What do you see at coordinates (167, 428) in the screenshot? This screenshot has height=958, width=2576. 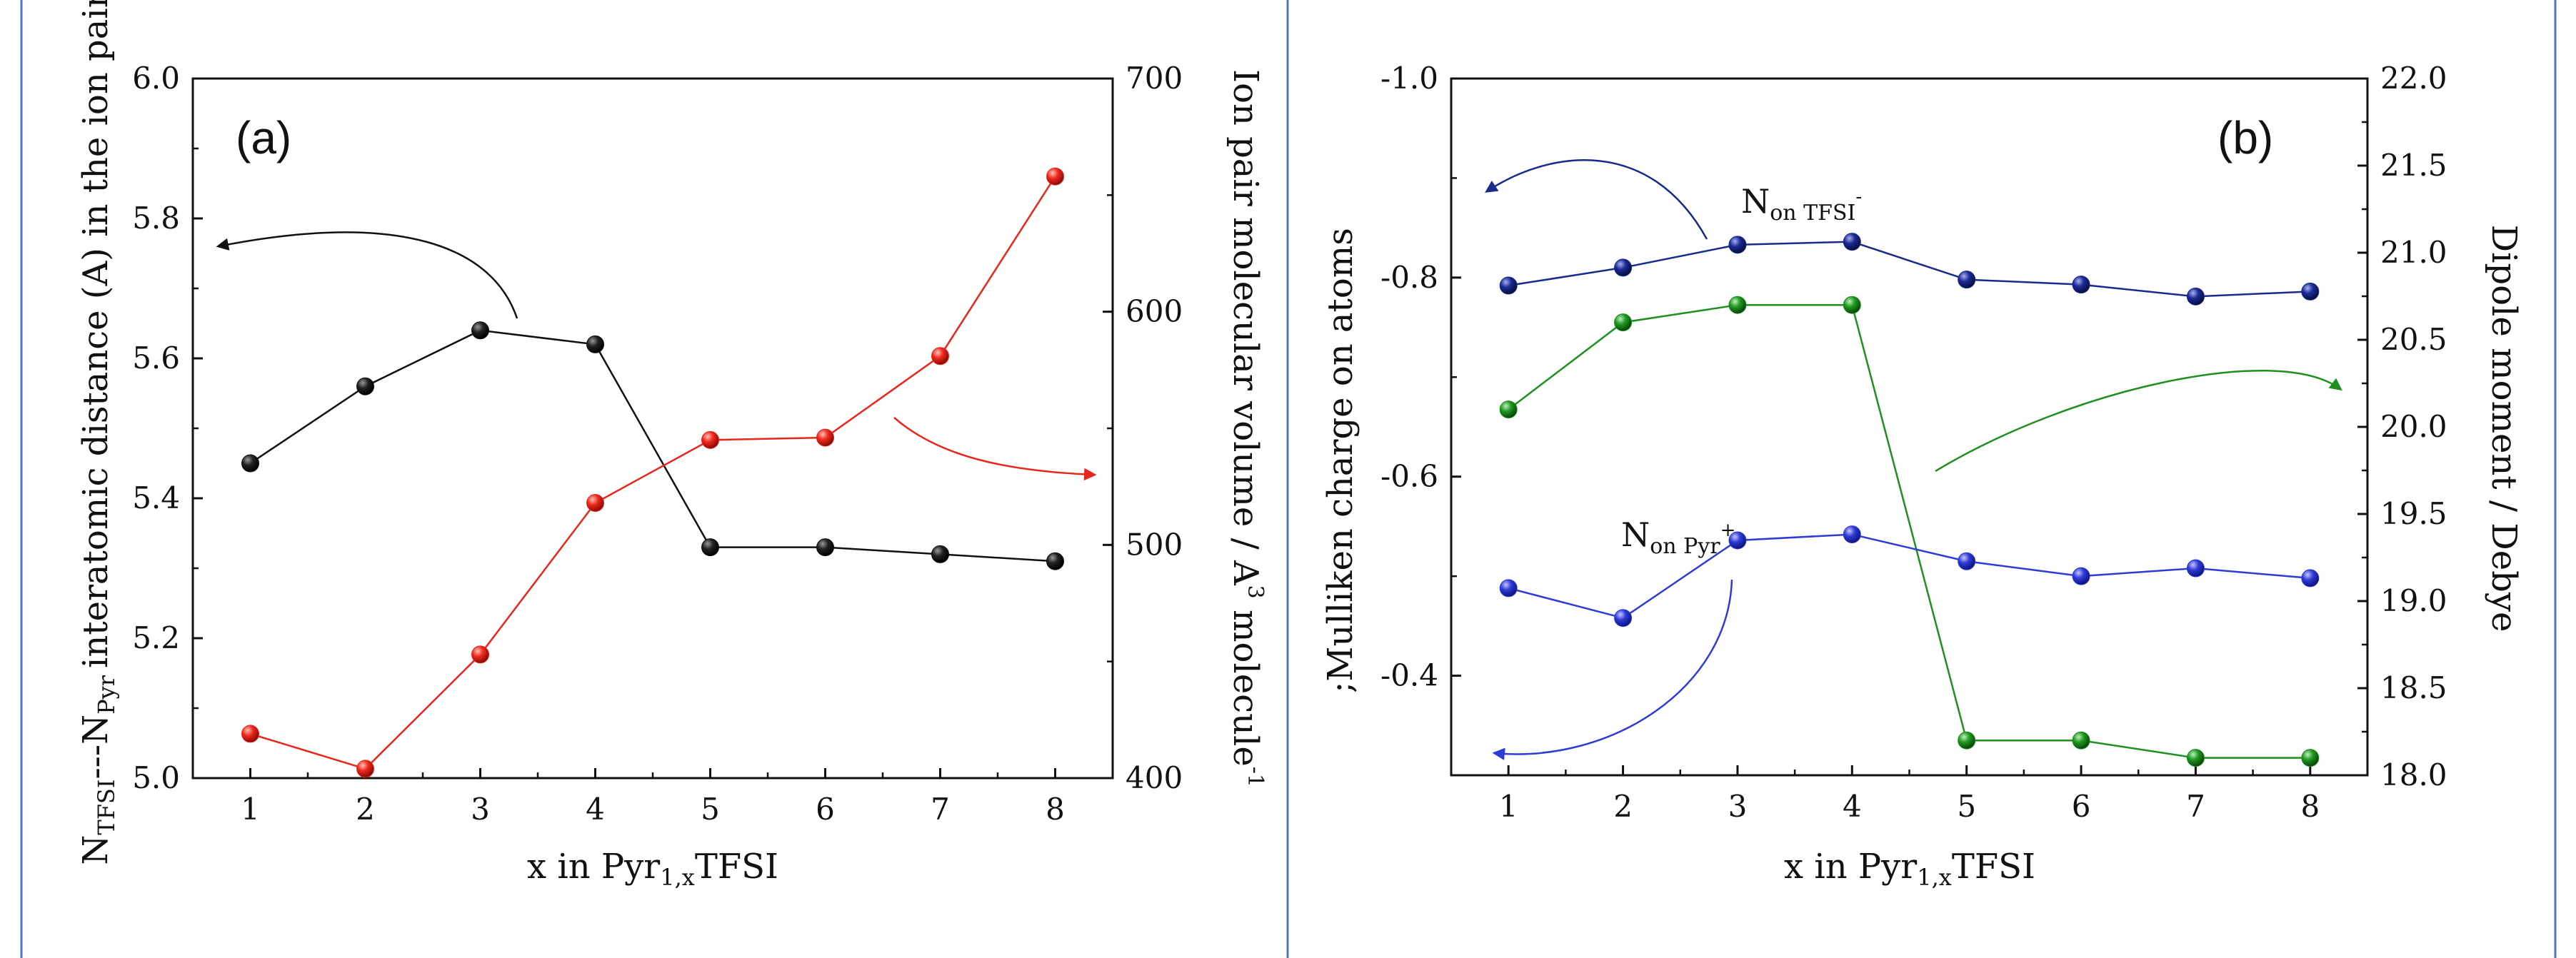 I see `panel-a-left-y-ticks: 5.0 5.2 5.4 5.6 5.8 6.0` at bounding box center [167, 428].